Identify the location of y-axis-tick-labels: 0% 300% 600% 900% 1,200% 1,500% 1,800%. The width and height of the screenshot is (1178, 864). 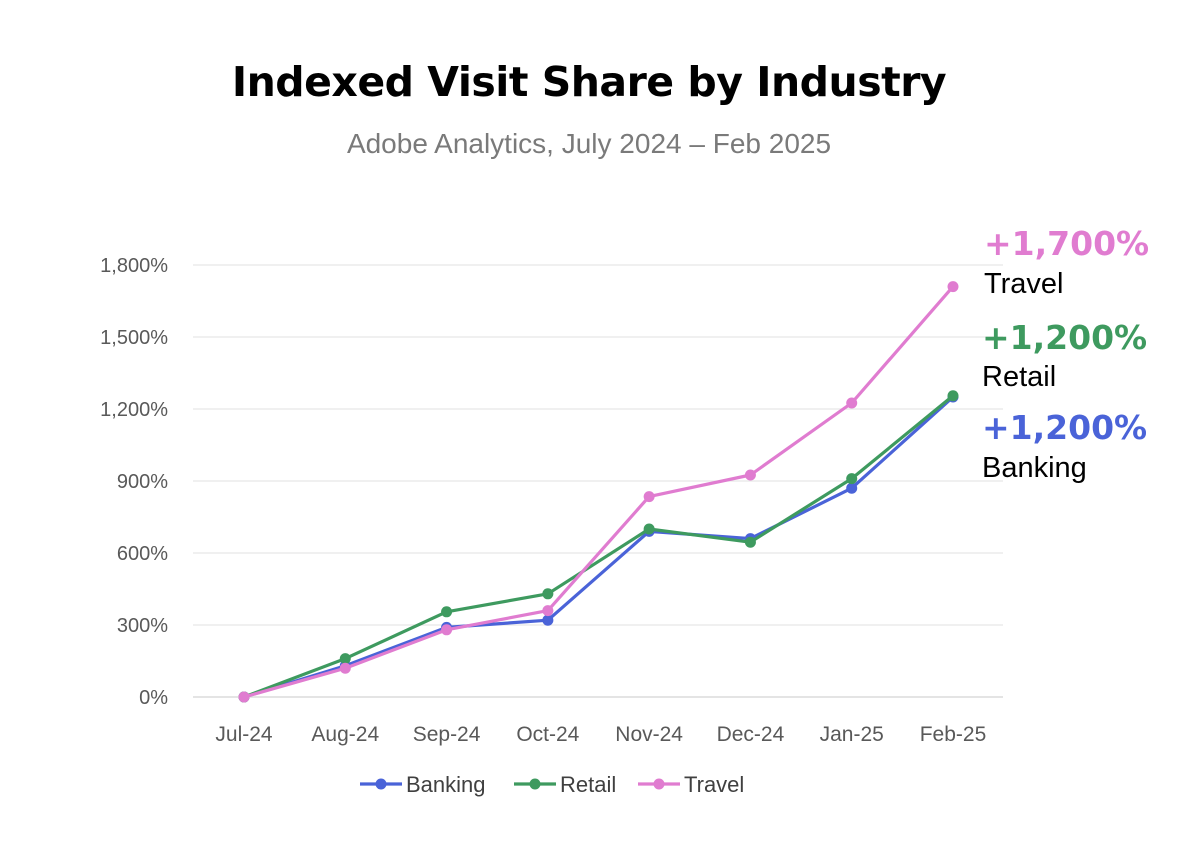
(134, 482).